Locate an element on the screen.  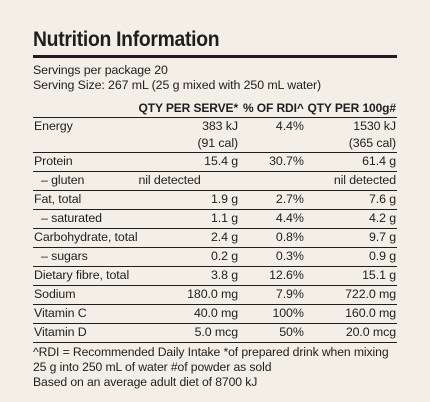
table-row-sugars: – sugars 0.2 g 0.3% 0.9 g is located at coordinates (215, 257).